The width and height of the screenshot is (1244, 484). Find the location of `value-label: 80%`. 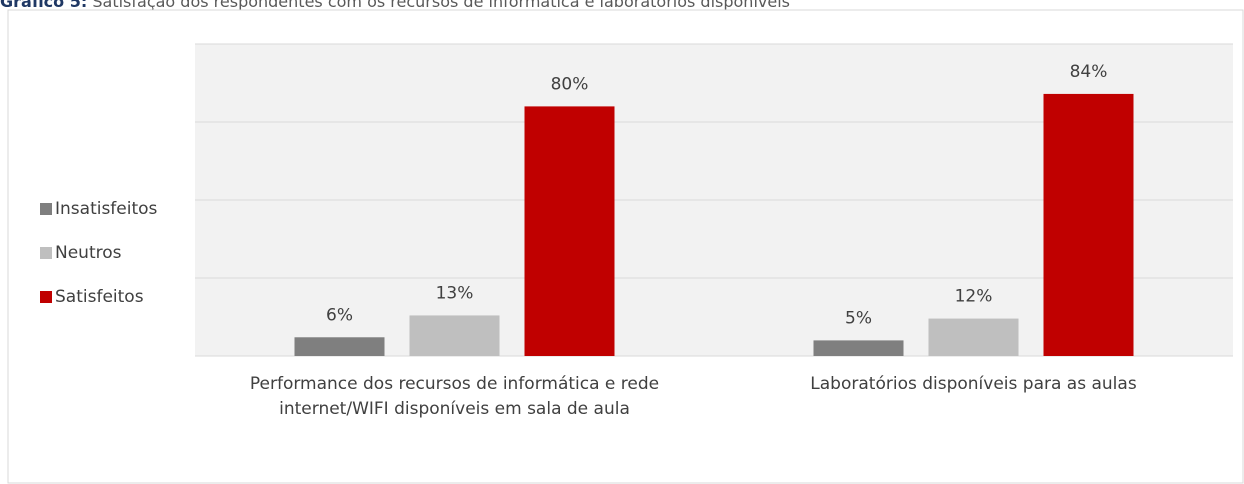

value-label: 80% is located at coordinates (570, 84).